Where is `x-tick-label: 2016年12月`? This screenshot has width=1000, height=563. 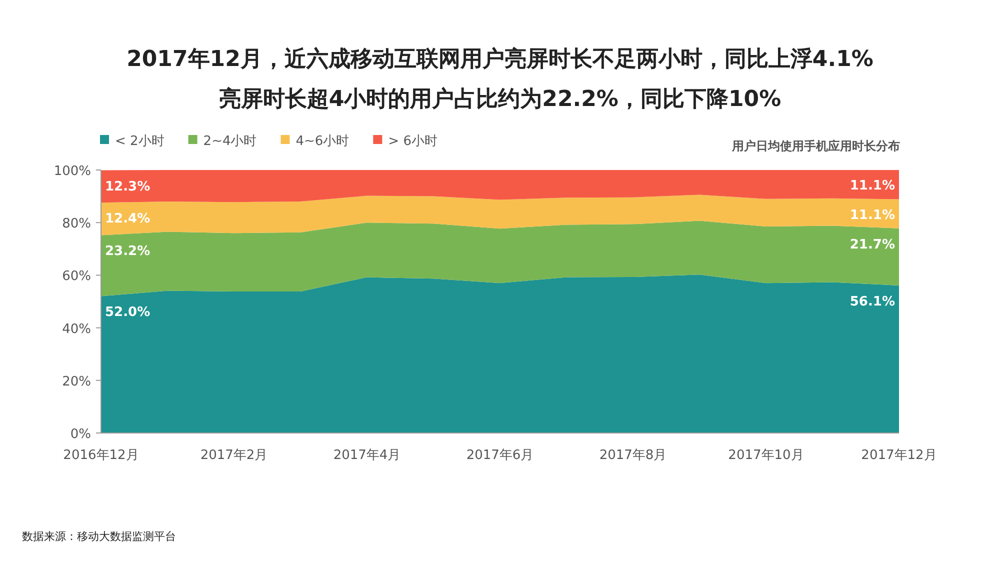 x-tick-label: 2016年12月 is located at coordinates (101, 455).